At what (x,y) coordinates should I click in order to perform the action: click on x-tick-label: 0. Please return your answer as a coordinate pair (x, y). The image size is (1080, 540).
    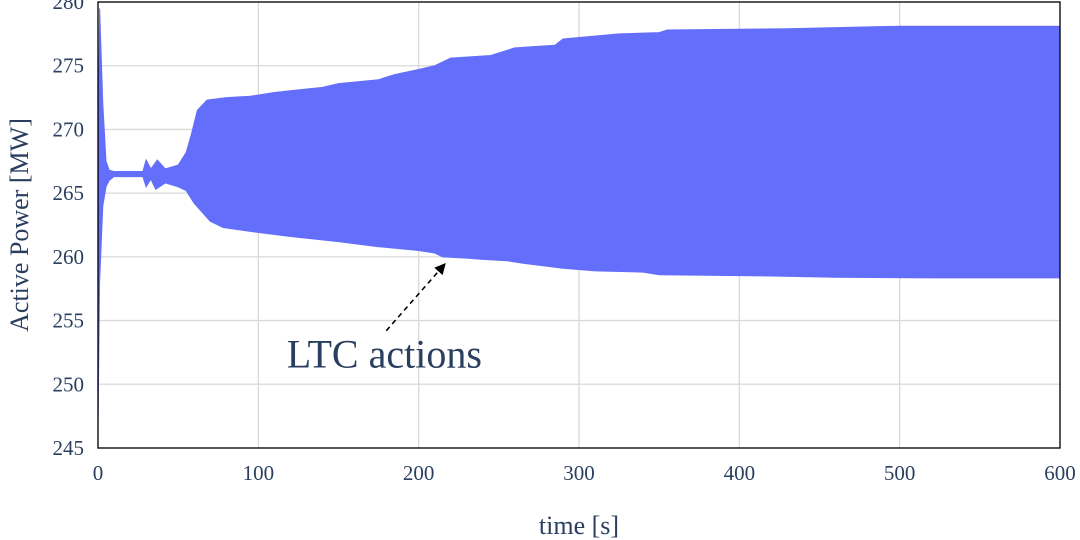
    Looking at the image, I should click on (98, 473).